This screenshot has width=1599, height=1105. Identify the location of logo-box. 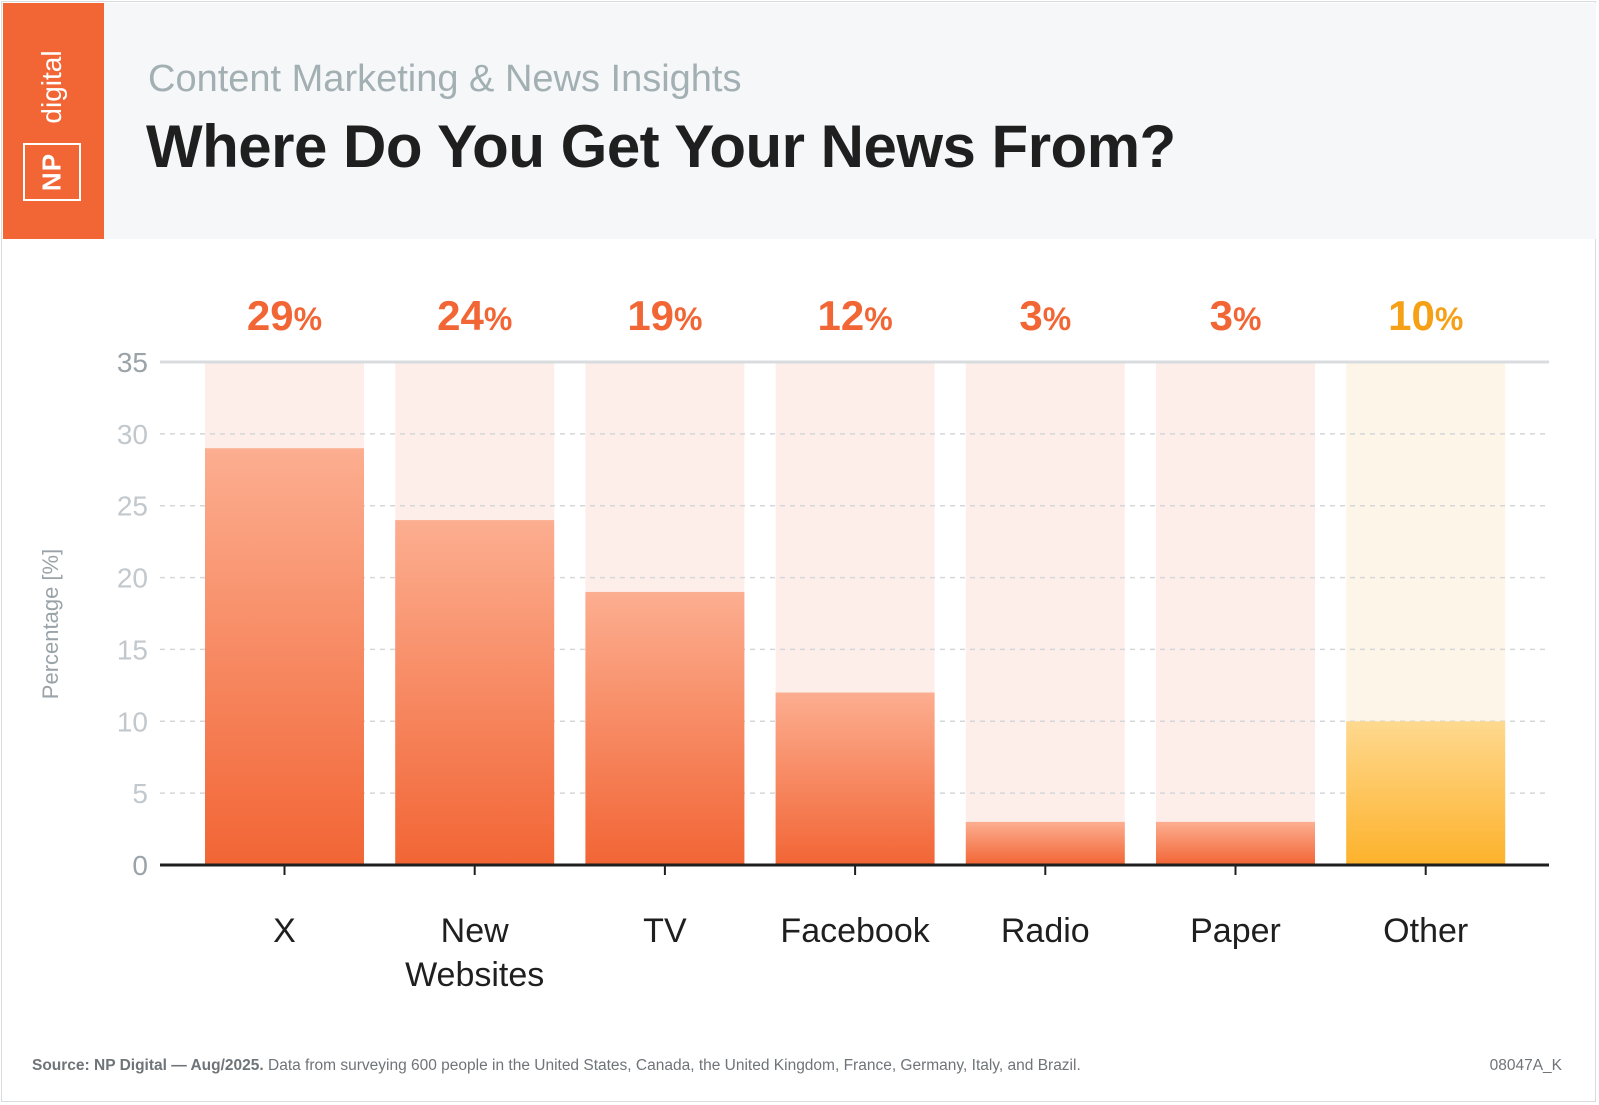
(52, 172).